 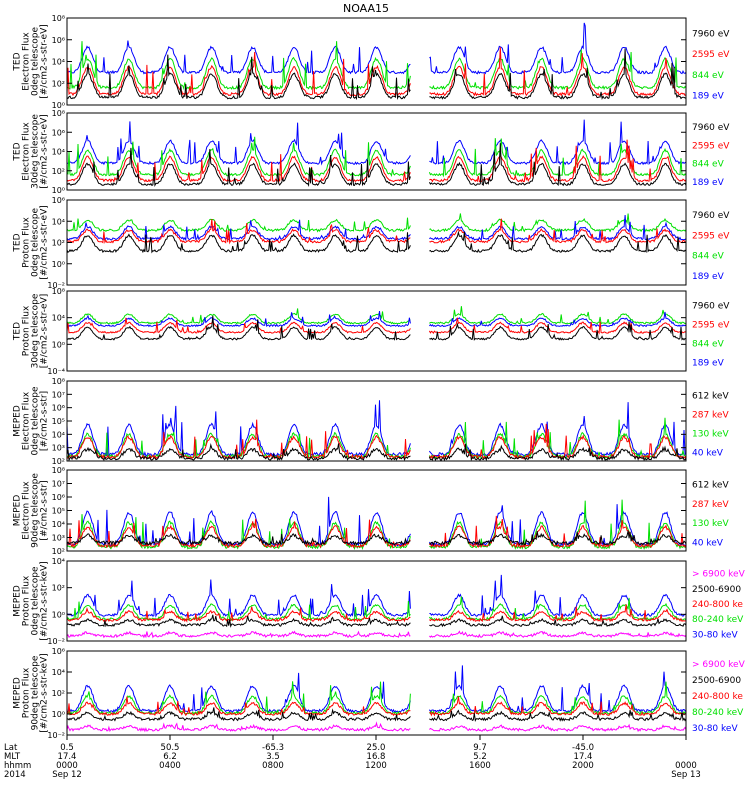 What do you see at coordinates (170, 766) in the screenshot?
I see `x-tick-label: 0400` at bounding box center [170, 766].